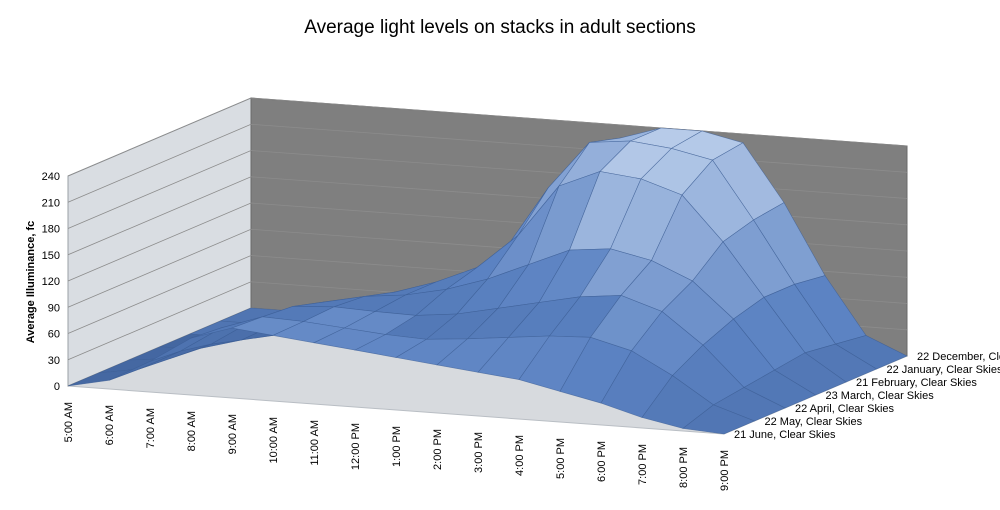 The width and height of the screenshot is (1000, 510). What do you see at coordinates (51, 203) in the screenshot?
I see `z-tick-label: 210` at bounding box center [51, 203].